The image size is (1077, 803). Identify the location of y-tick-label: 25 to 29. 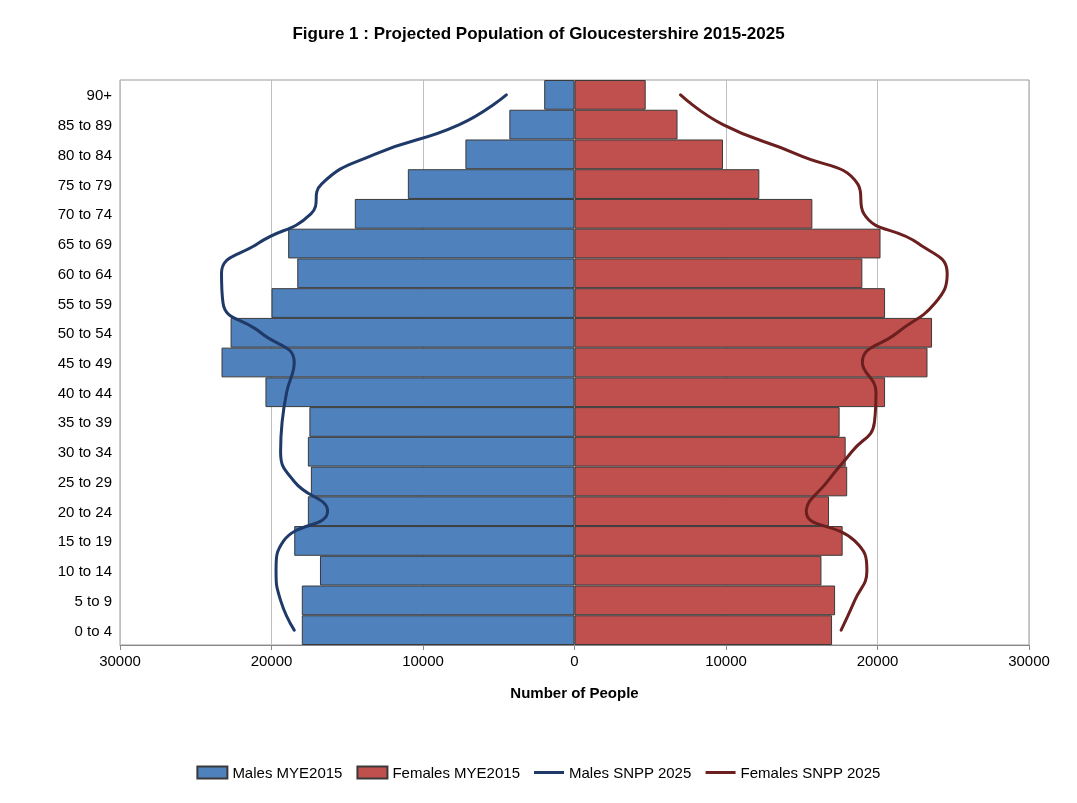
(84, 481).